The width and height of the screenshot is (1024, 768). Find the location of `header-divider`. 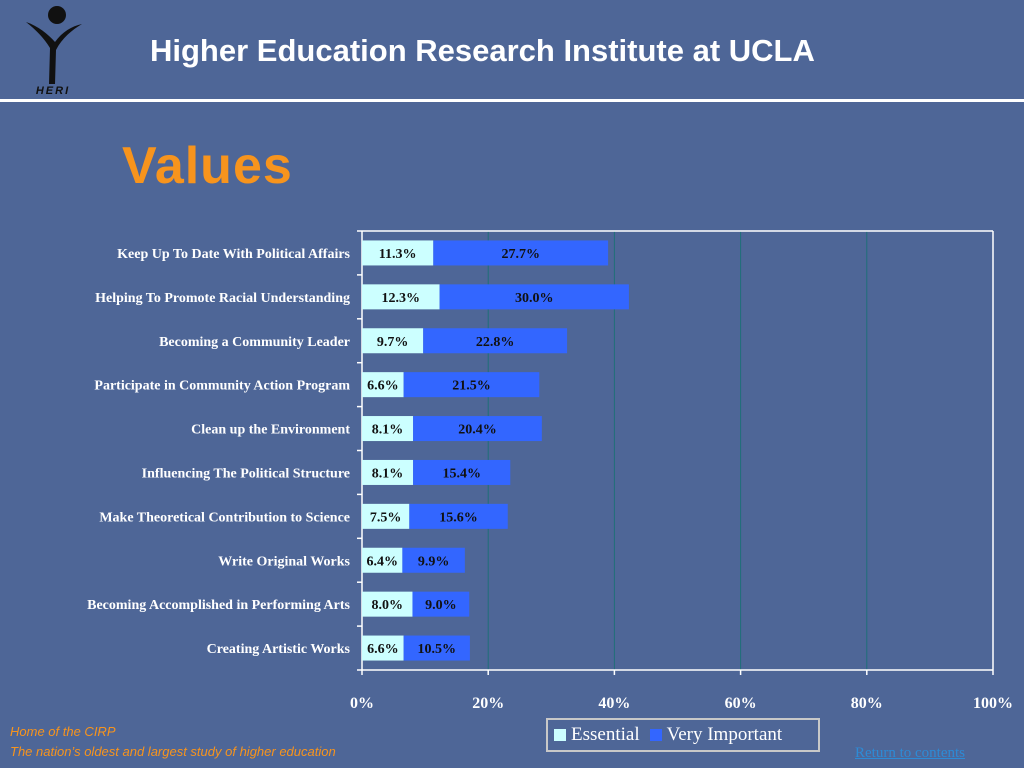

header-divider is located at coordinates (512, 100).